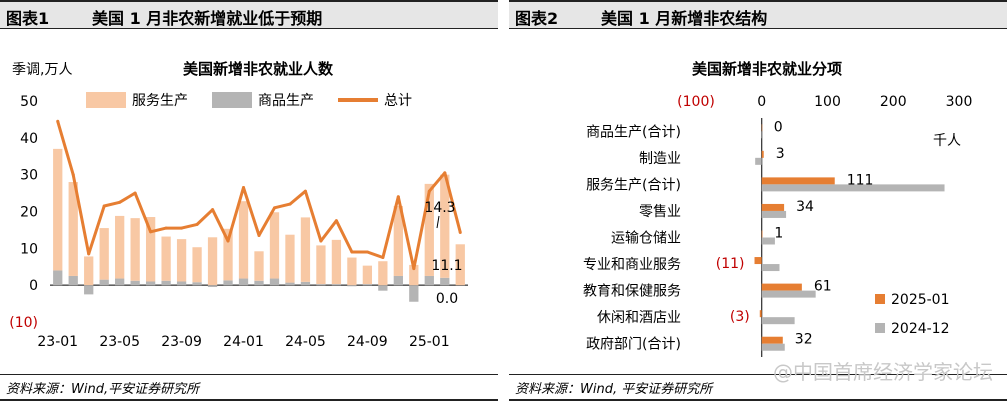  I want to click on category-label: 商品生产(合计), so click(633, 132).